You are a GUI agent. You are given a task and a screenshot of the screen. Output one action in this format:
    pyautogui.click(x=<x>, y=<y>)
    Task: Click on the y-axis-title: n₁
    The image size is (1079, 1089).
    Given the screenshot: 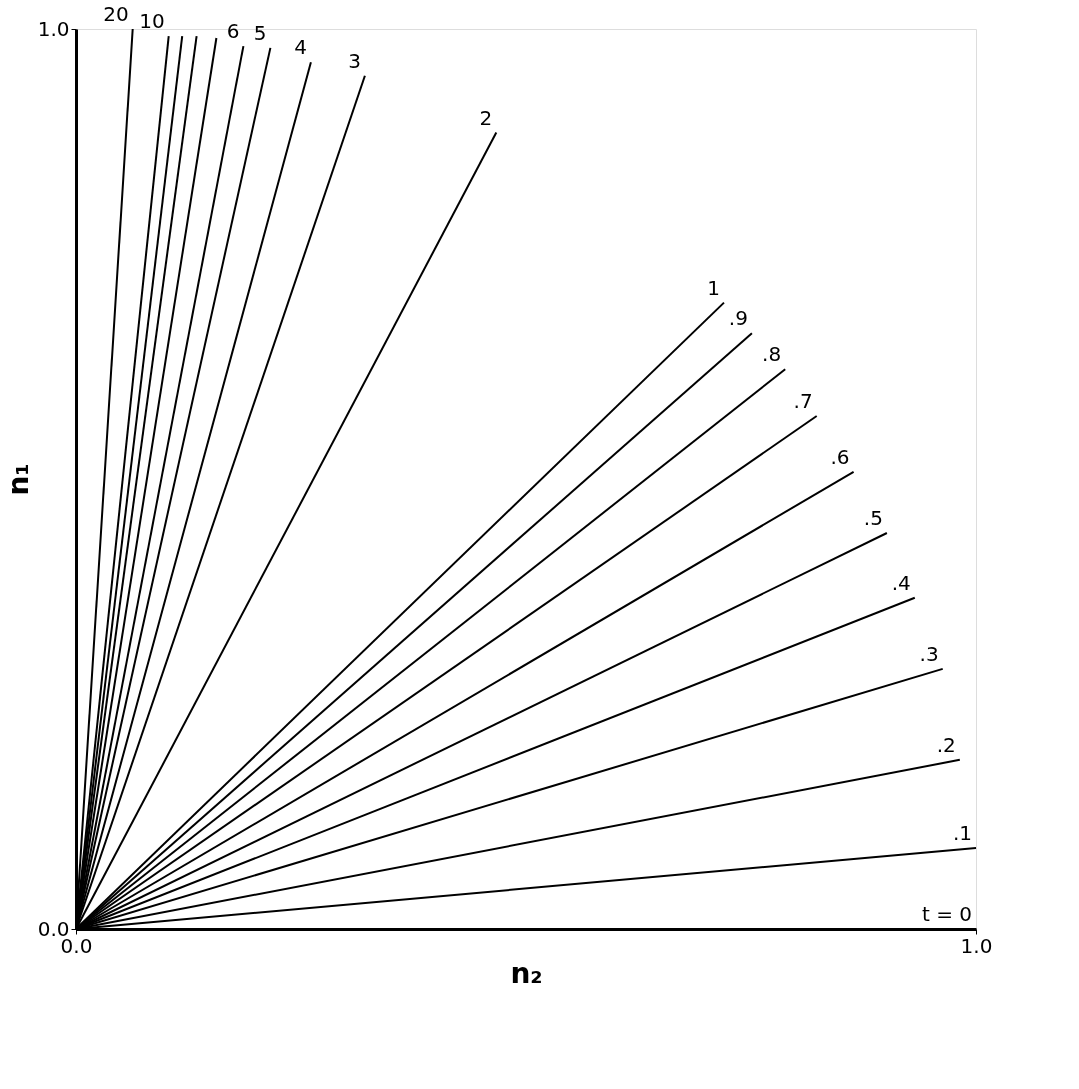 What is the action you would take?
    pyautogui.click(x=18, y=479)
    